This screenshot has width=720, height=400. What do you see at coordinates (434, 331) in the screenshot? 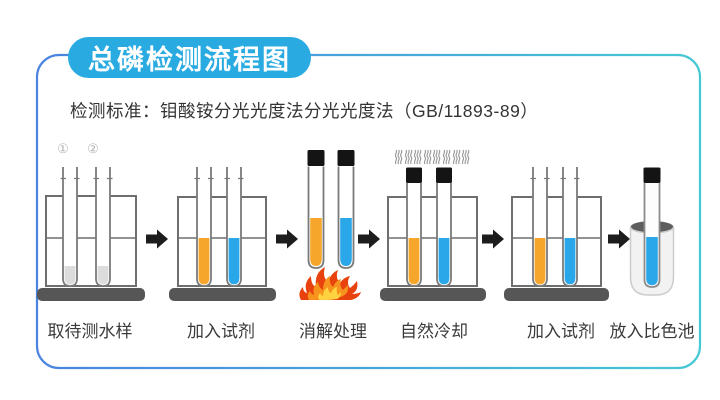
I see `step-label-cooling: 自然冷却` at bounding box center [434, 331].